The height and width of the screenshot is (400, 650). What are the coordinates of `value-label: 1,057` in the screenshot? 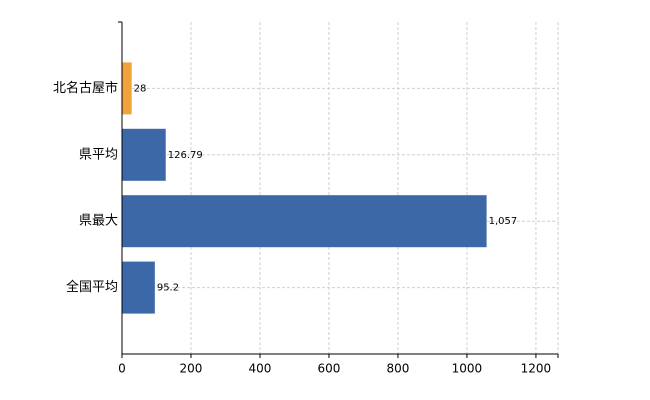 It's located at (503, 221).